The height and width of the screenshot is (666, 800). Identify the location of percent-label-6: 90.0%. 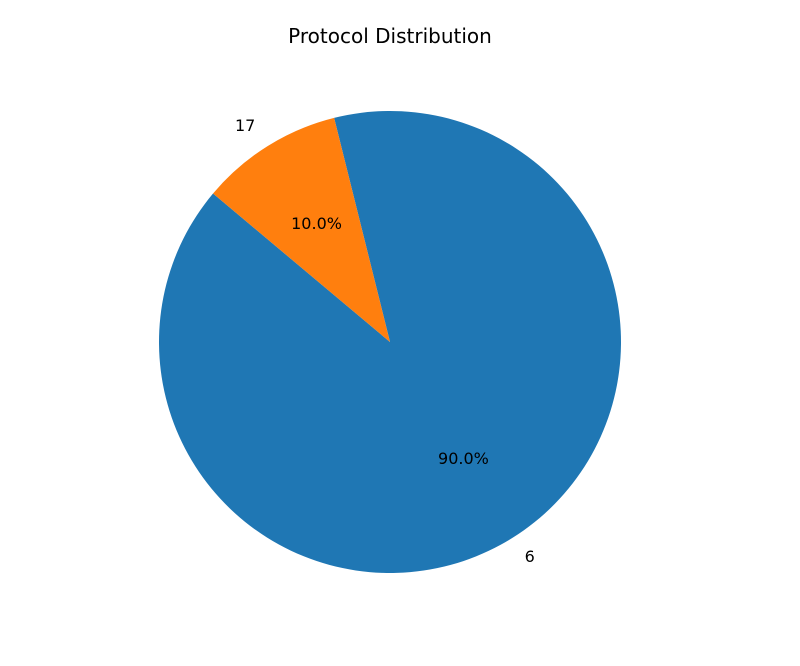
(463, 458).